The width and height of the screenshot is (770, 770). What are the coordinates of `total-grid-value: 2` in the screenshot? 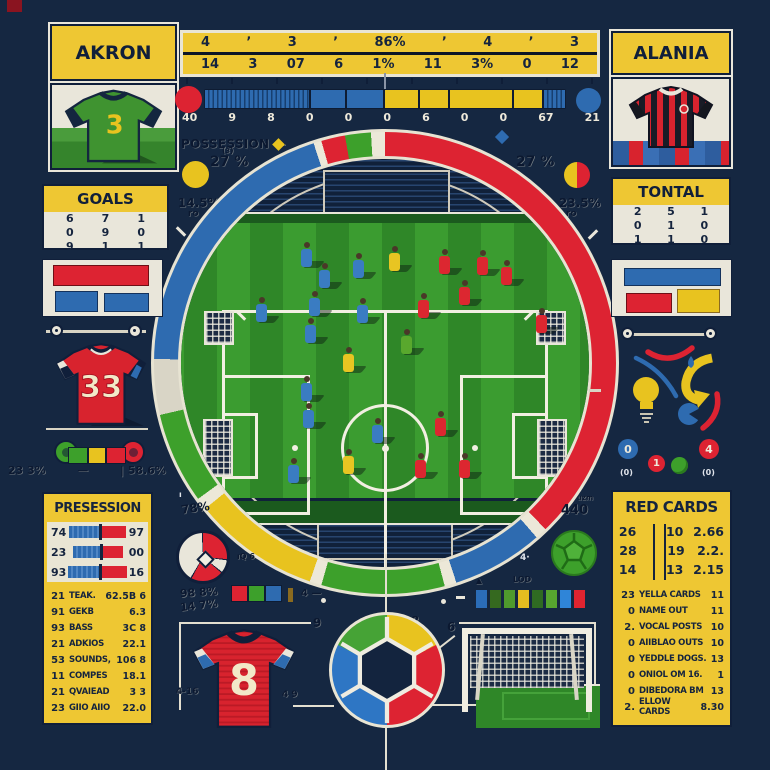 It's located at (637, 211).